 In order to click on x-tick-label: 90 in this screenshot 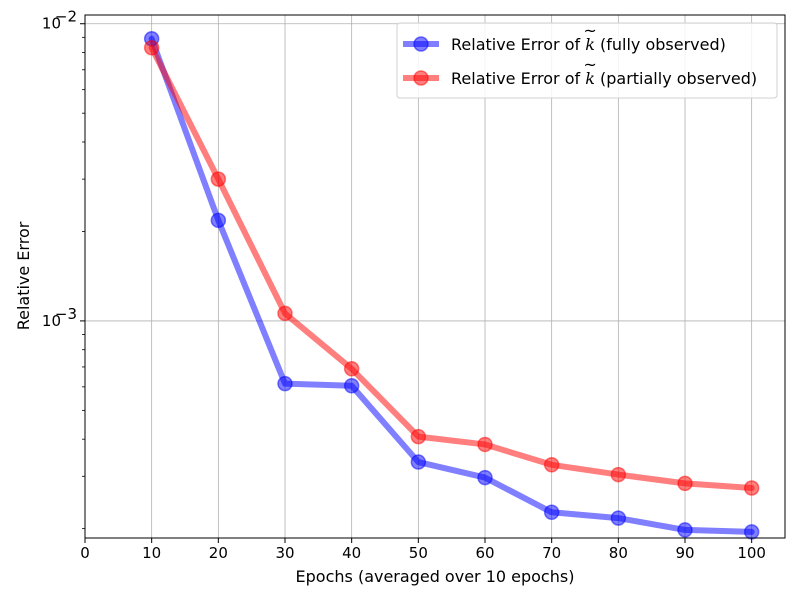, I will do `click(684, 553)`.